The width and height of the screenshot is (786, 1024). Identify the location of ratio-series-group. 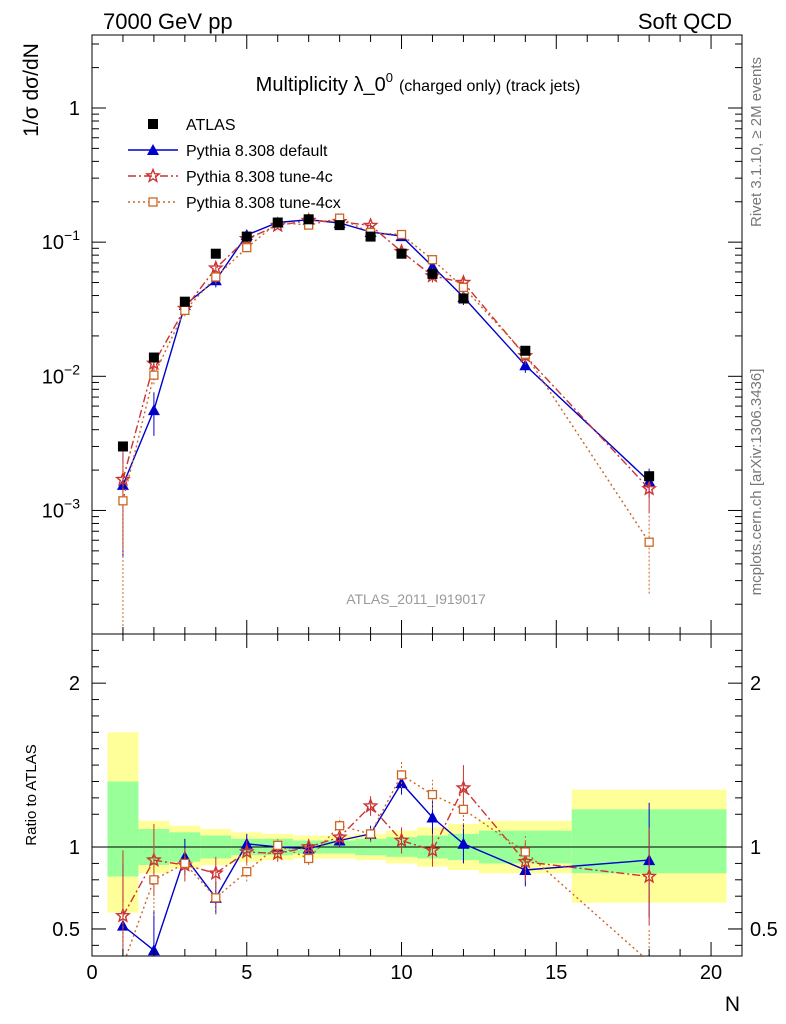
(386, 858).